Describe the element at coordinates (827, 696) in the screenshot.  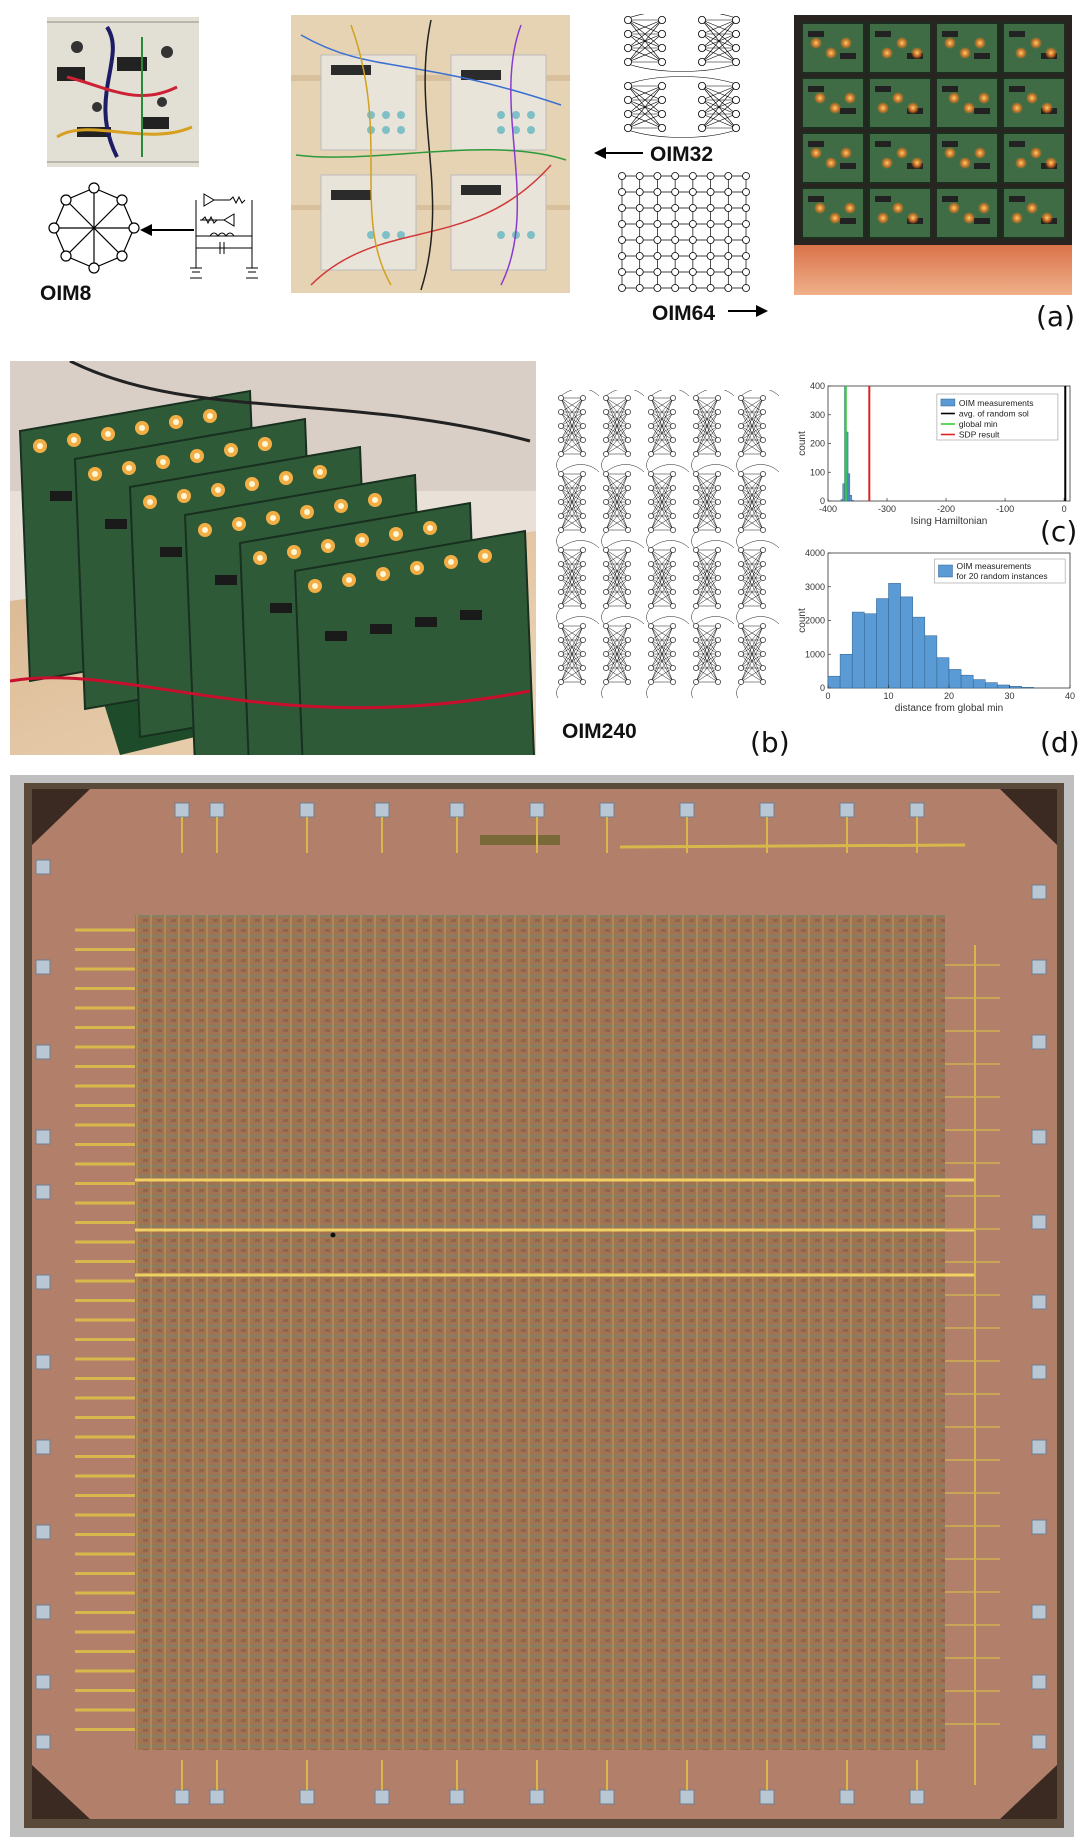
I see `x-tick-label: 0` at that location.